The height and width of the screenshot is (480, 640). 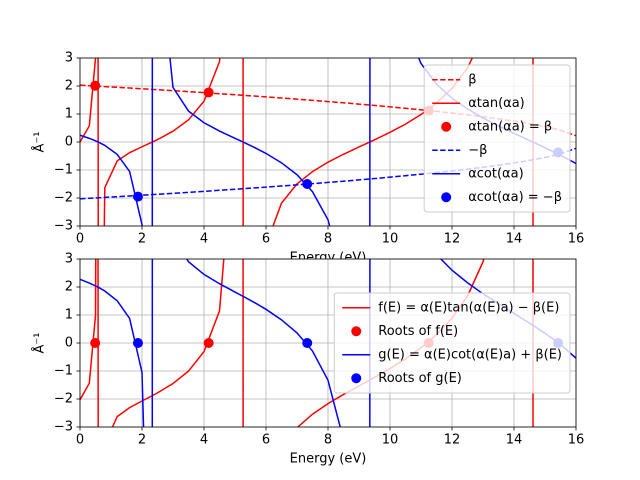 What do you see at coordinates (496, 103) in the screenshot?
I see `legend-label: αtan(αa)` at bounding box center [496, 103].